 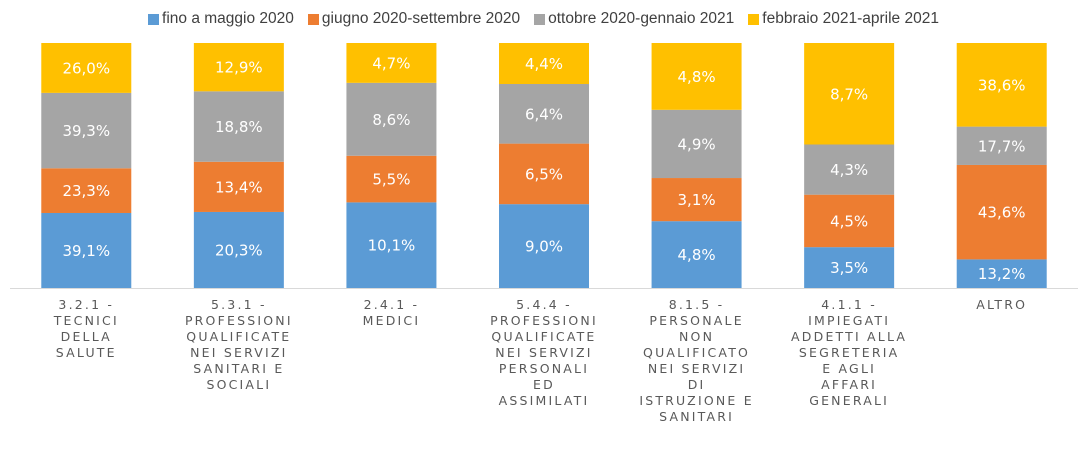 I want to click on legend-label: fino a maggio 2020, so click(x=228, y=18).